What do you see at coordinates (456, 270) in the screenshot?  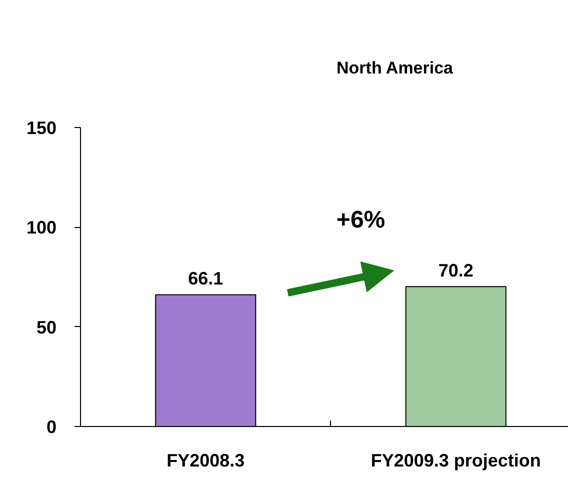 I see `data-label: 70.2` at bounding box center [456, 270].